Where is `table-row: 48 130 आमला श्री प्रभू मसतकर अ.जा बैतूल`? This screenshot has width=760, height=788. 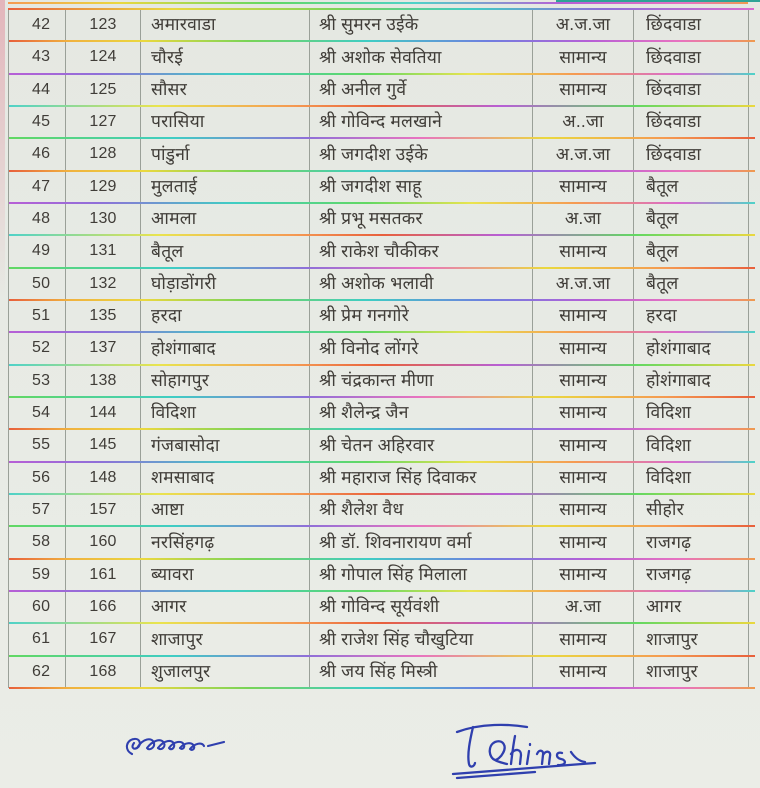
table-row: 48 130 आमला श्री प्रभू मसतकर अ.जा बैतूल is located at coordinates (382, 219).